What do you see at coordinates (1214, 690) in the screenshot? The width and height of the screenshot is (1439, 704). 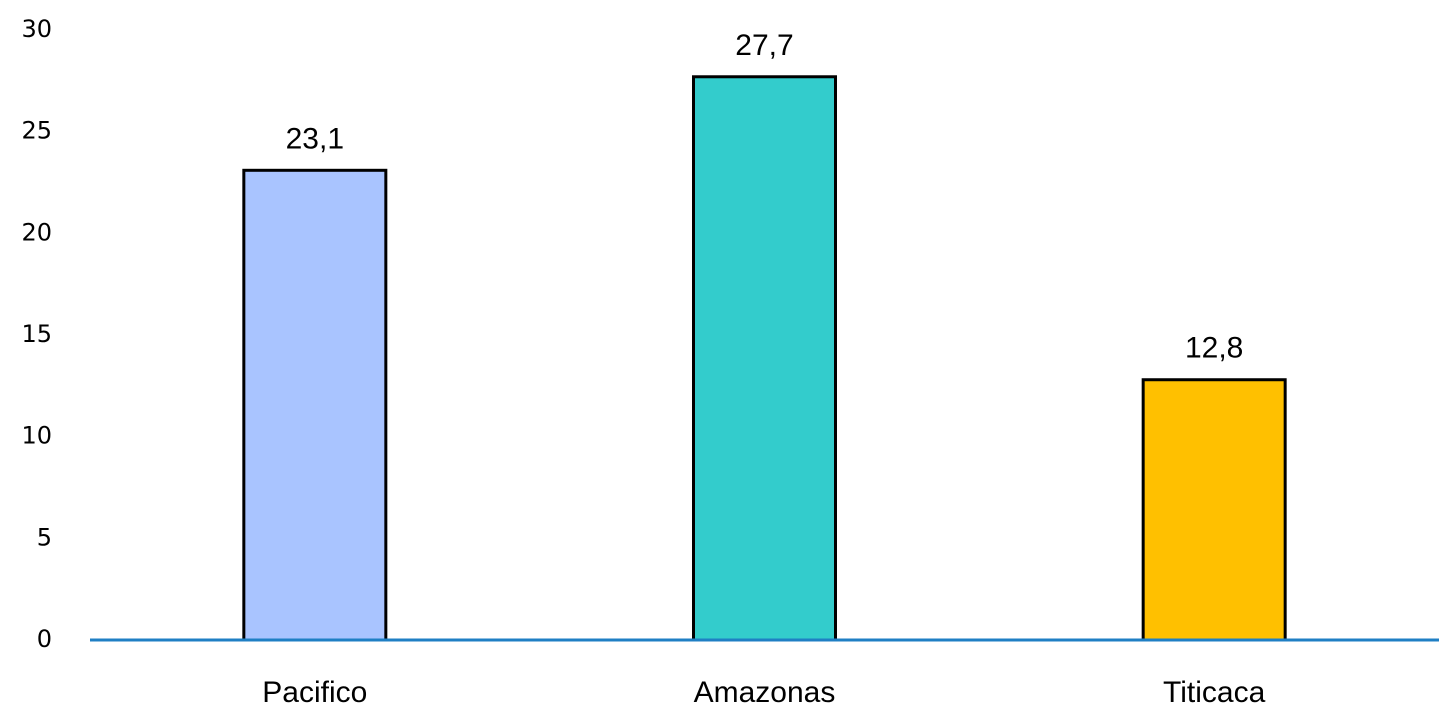 I see `x-tick-label: Titicaca` at bounding box center [1214, 690].